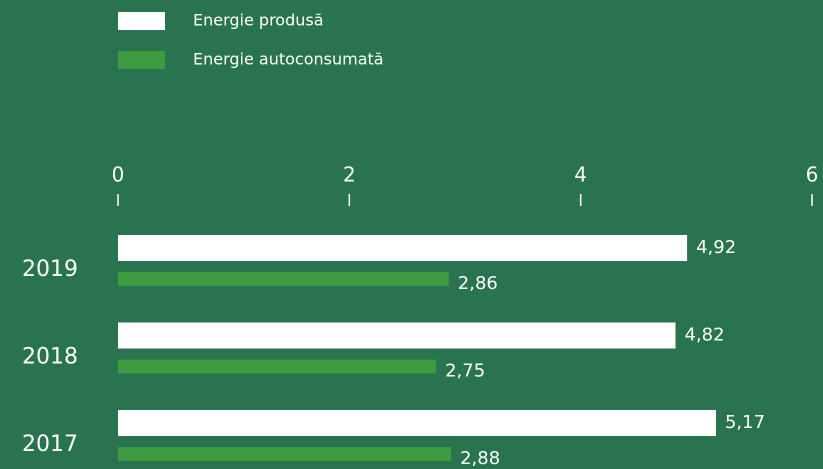 This screenshot has height=469, width=823. What do you see at coordinates (465, 371) in the screenshot?
I see `value-label: 2,75` at bounding box center [465, 371].